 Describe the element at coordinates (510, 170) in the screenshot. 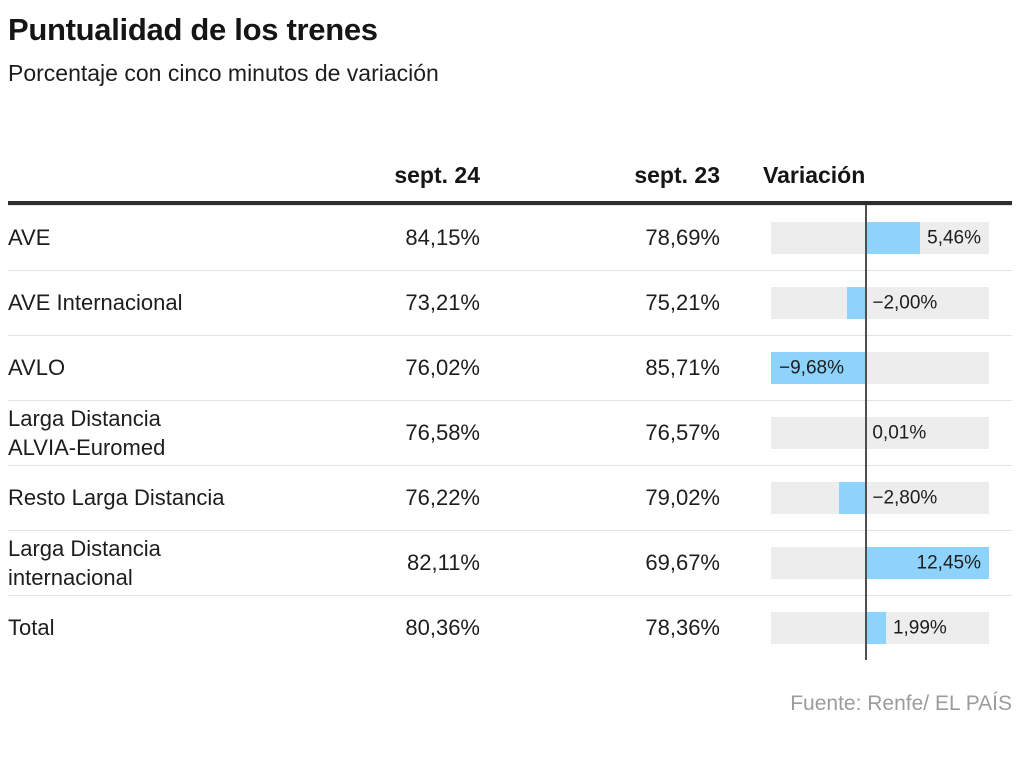

I see `table-header: sept. 24 sept. 23 Variación` at that location.